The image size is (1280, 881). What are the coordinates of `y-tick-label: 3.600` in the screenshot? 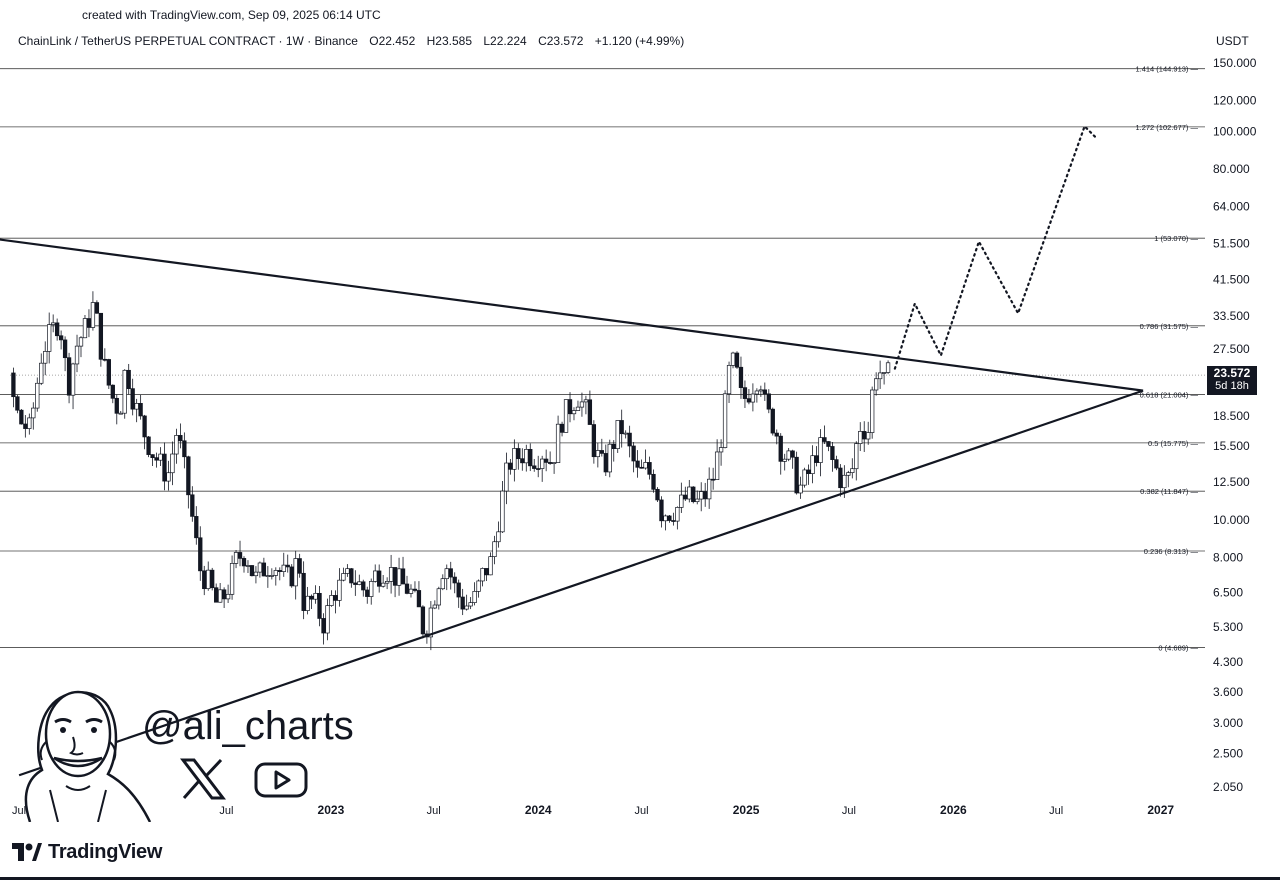 It's located at (1228, 692).